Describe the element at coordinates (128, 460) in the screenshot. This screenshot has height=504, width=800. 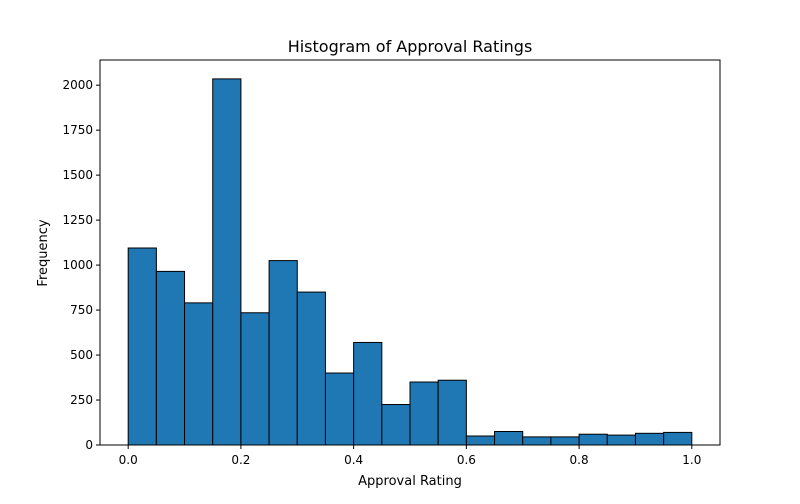
I see `x-tick-label: 0.0` at that location.